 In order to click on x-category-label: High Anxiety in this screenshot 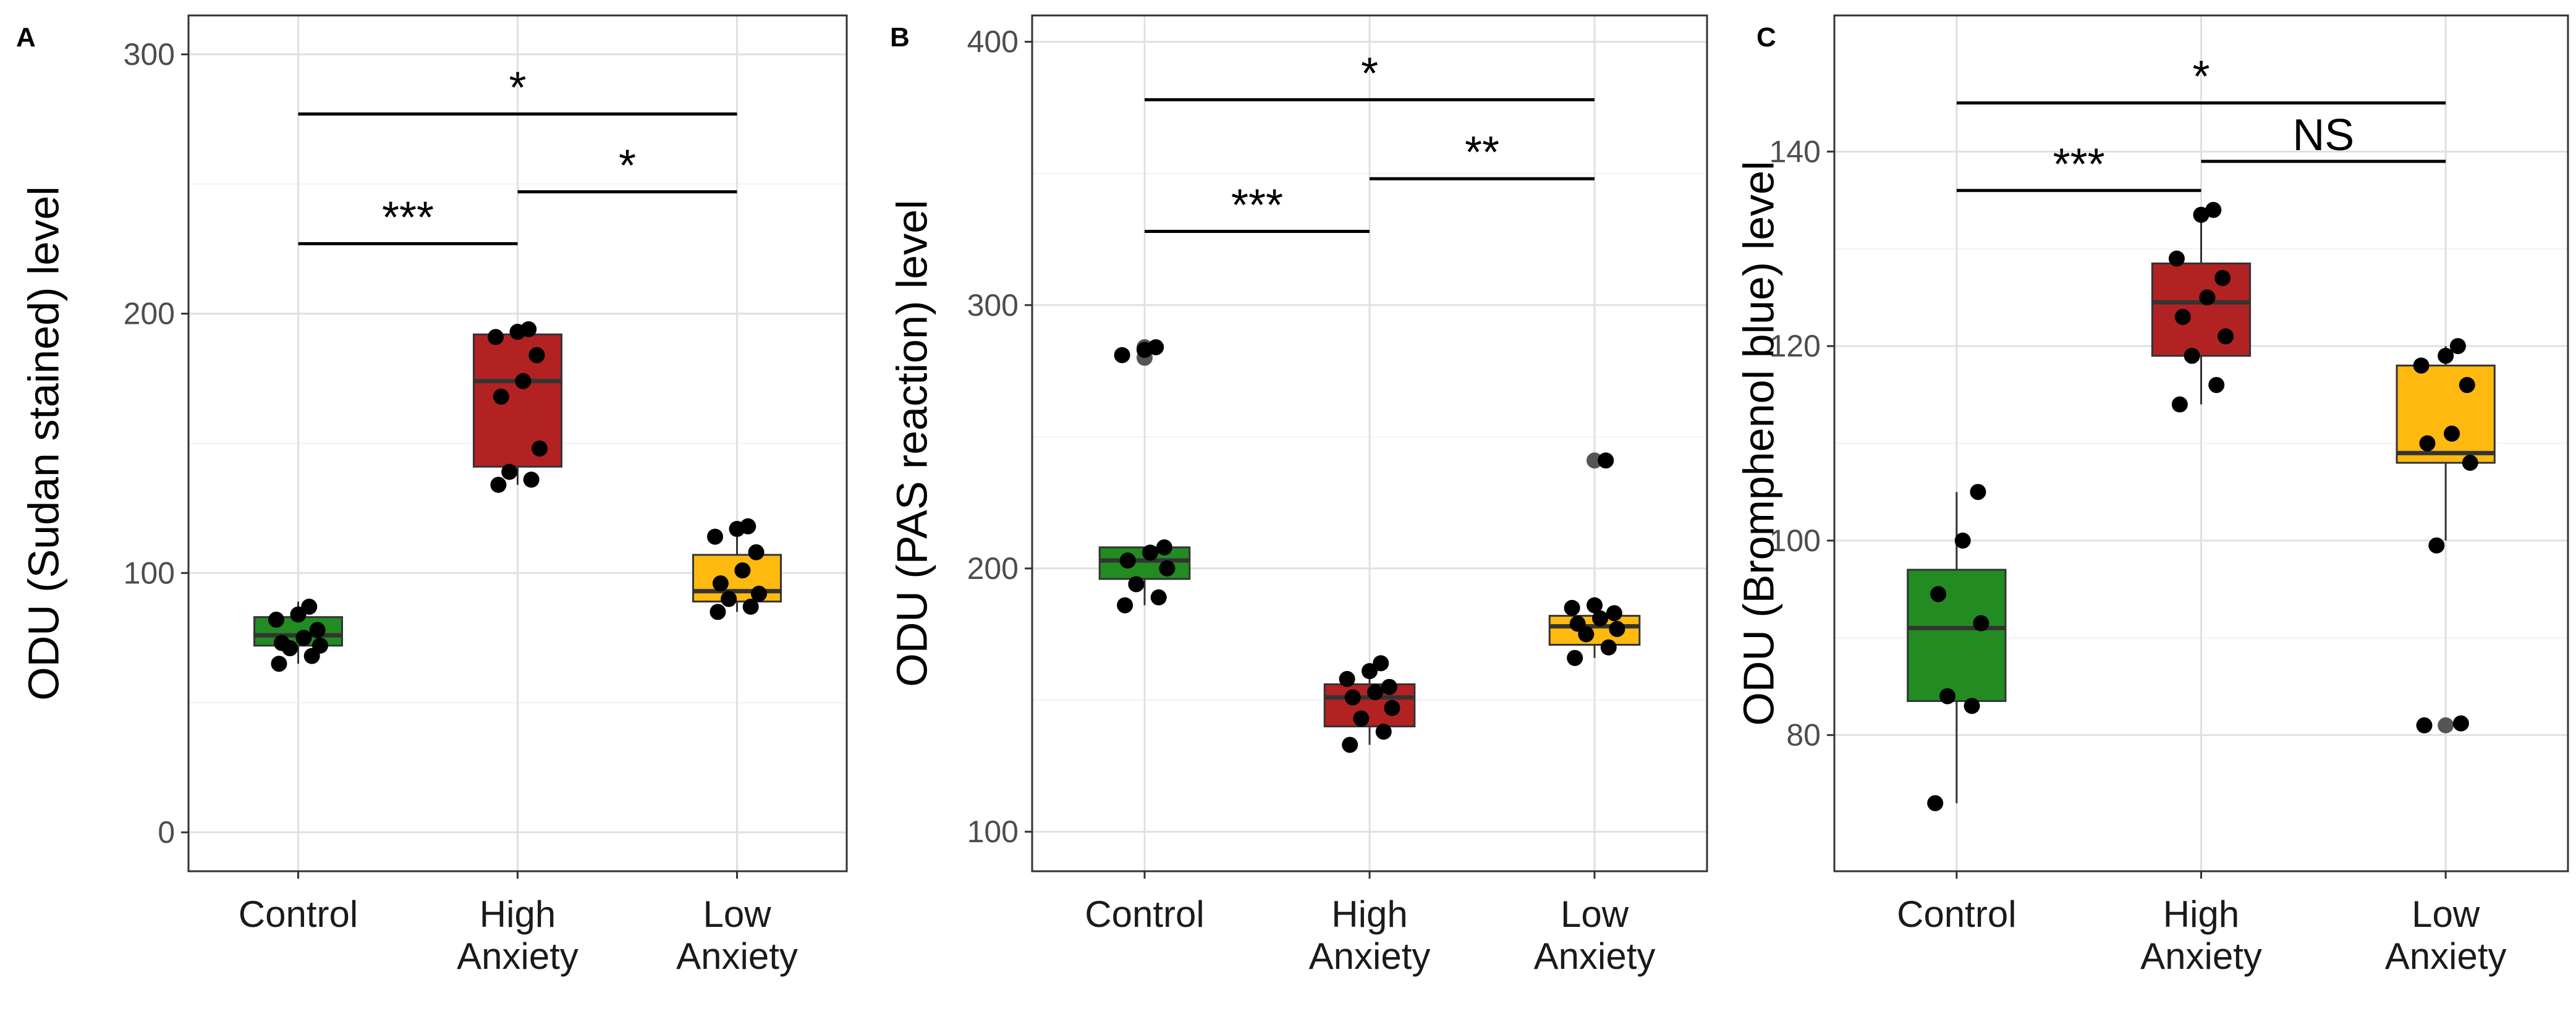, I will do `click(1370, 935)`.